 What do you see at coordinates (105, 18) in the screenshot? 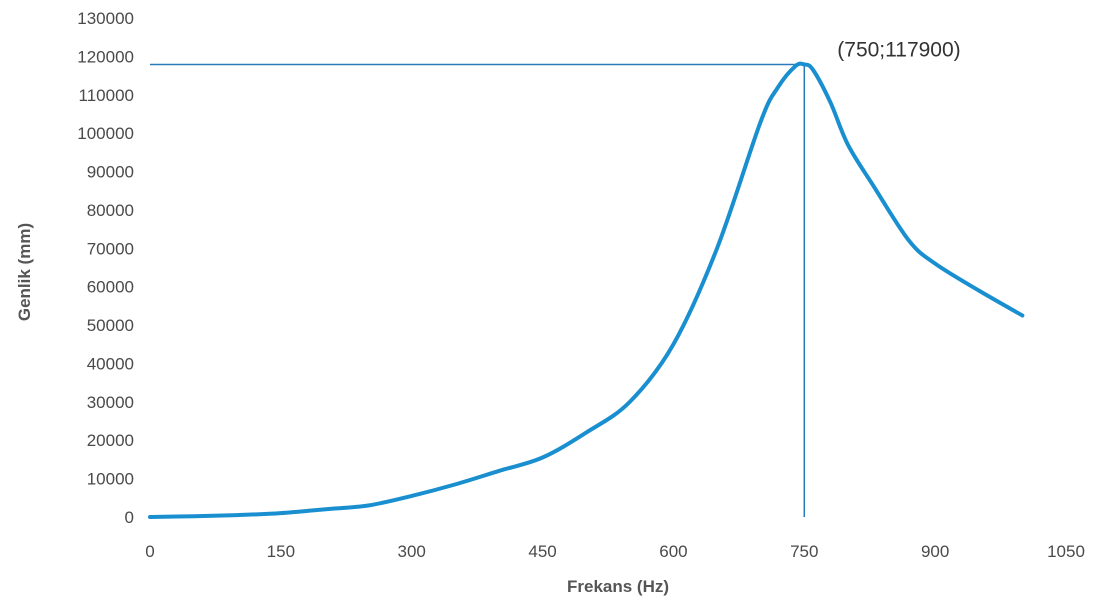
I see `y-tick-label: 130000` at bounding box center [105, 18].